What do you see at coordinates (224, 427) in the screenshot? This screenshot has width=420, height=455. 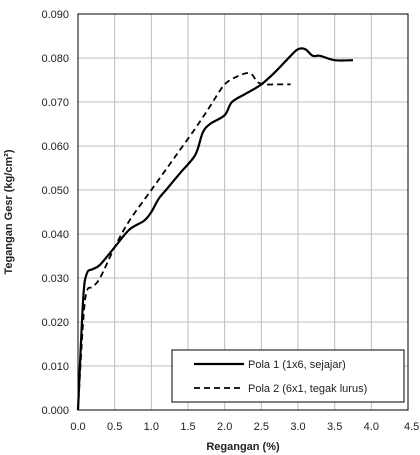 I see `x-tick-label: 2.0` at bounding box center [224, 427].